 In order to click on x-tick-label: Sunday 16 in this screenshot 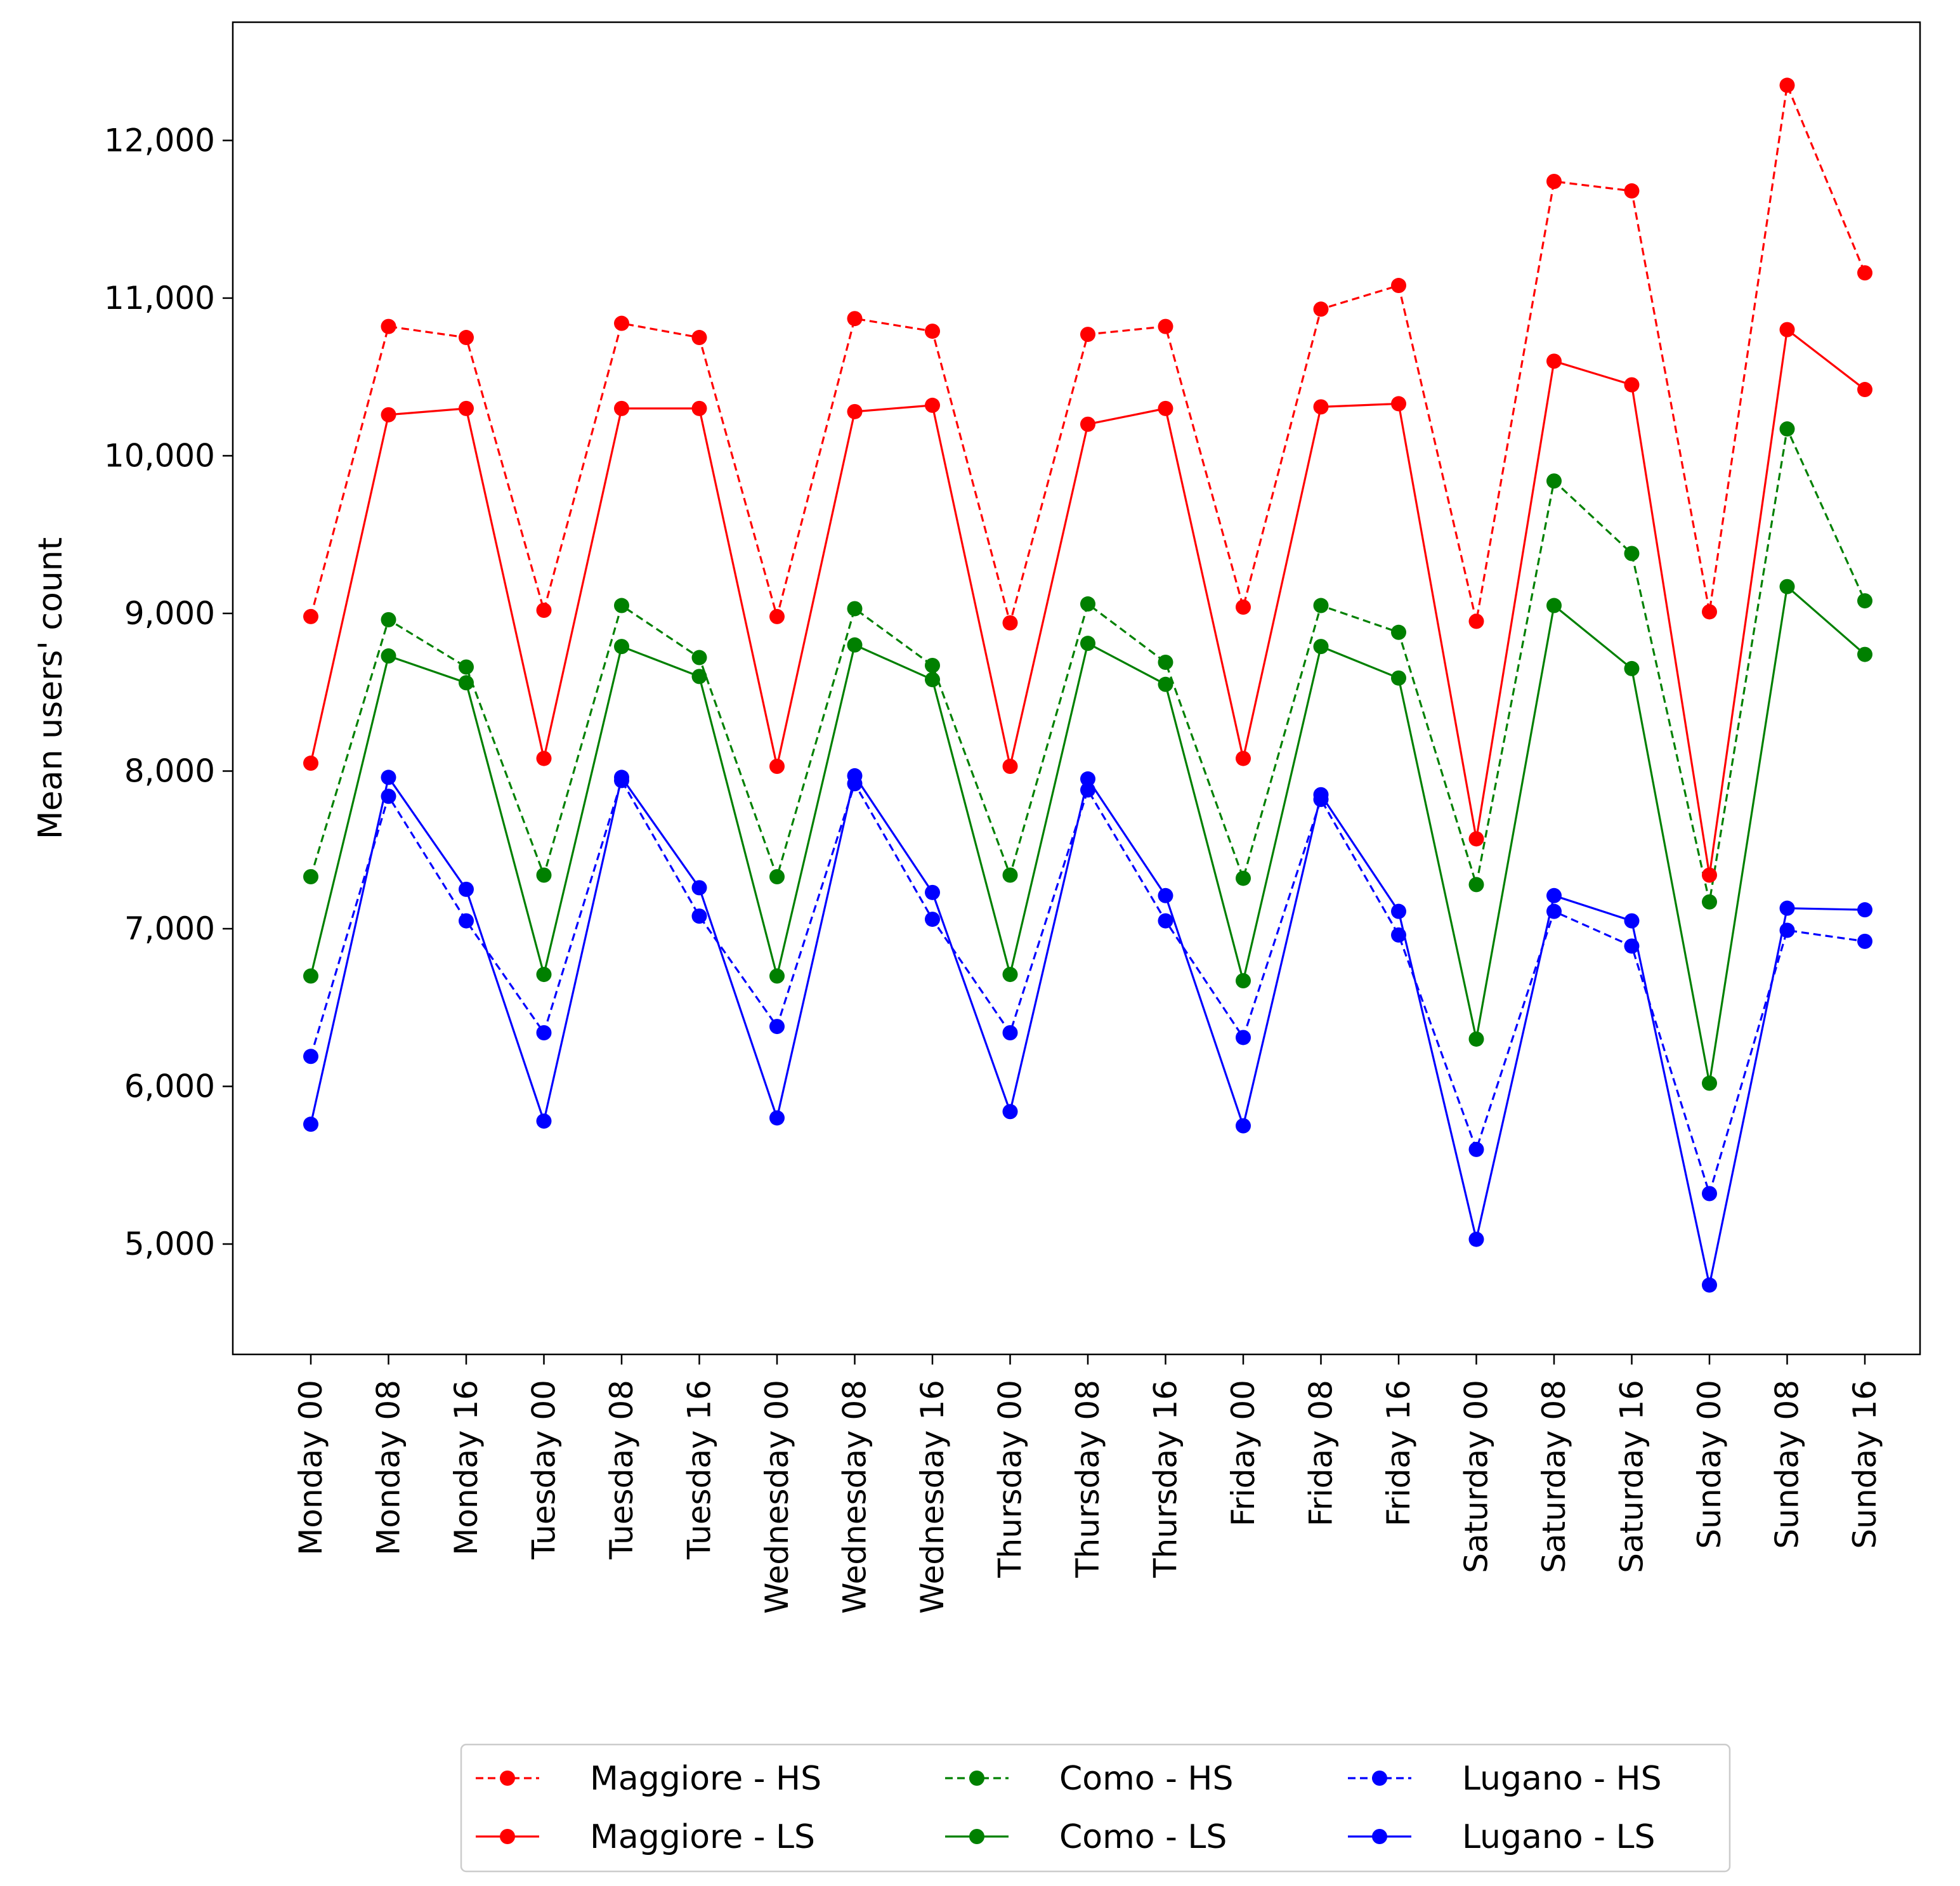, I will do `click(1864, 1464)`.